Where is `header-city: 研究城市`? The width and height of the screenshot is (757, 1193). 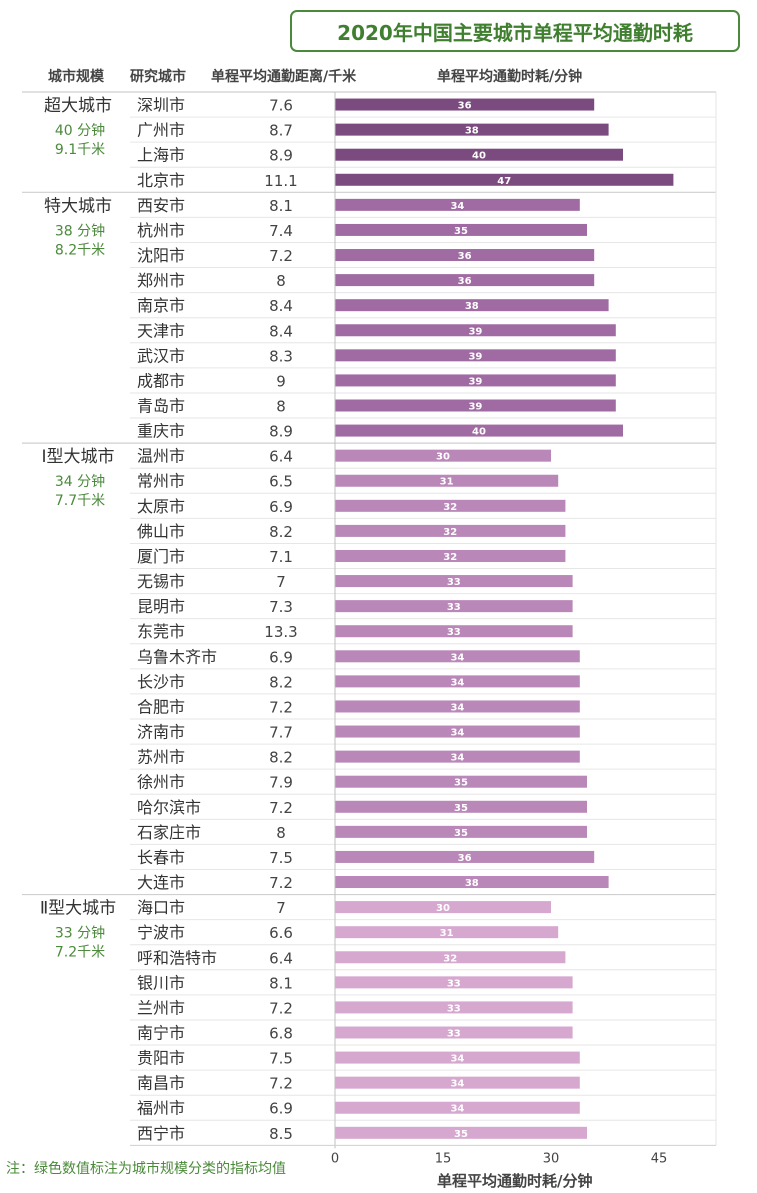
header-city: 研究城市 is located at coordinates (158, 77).